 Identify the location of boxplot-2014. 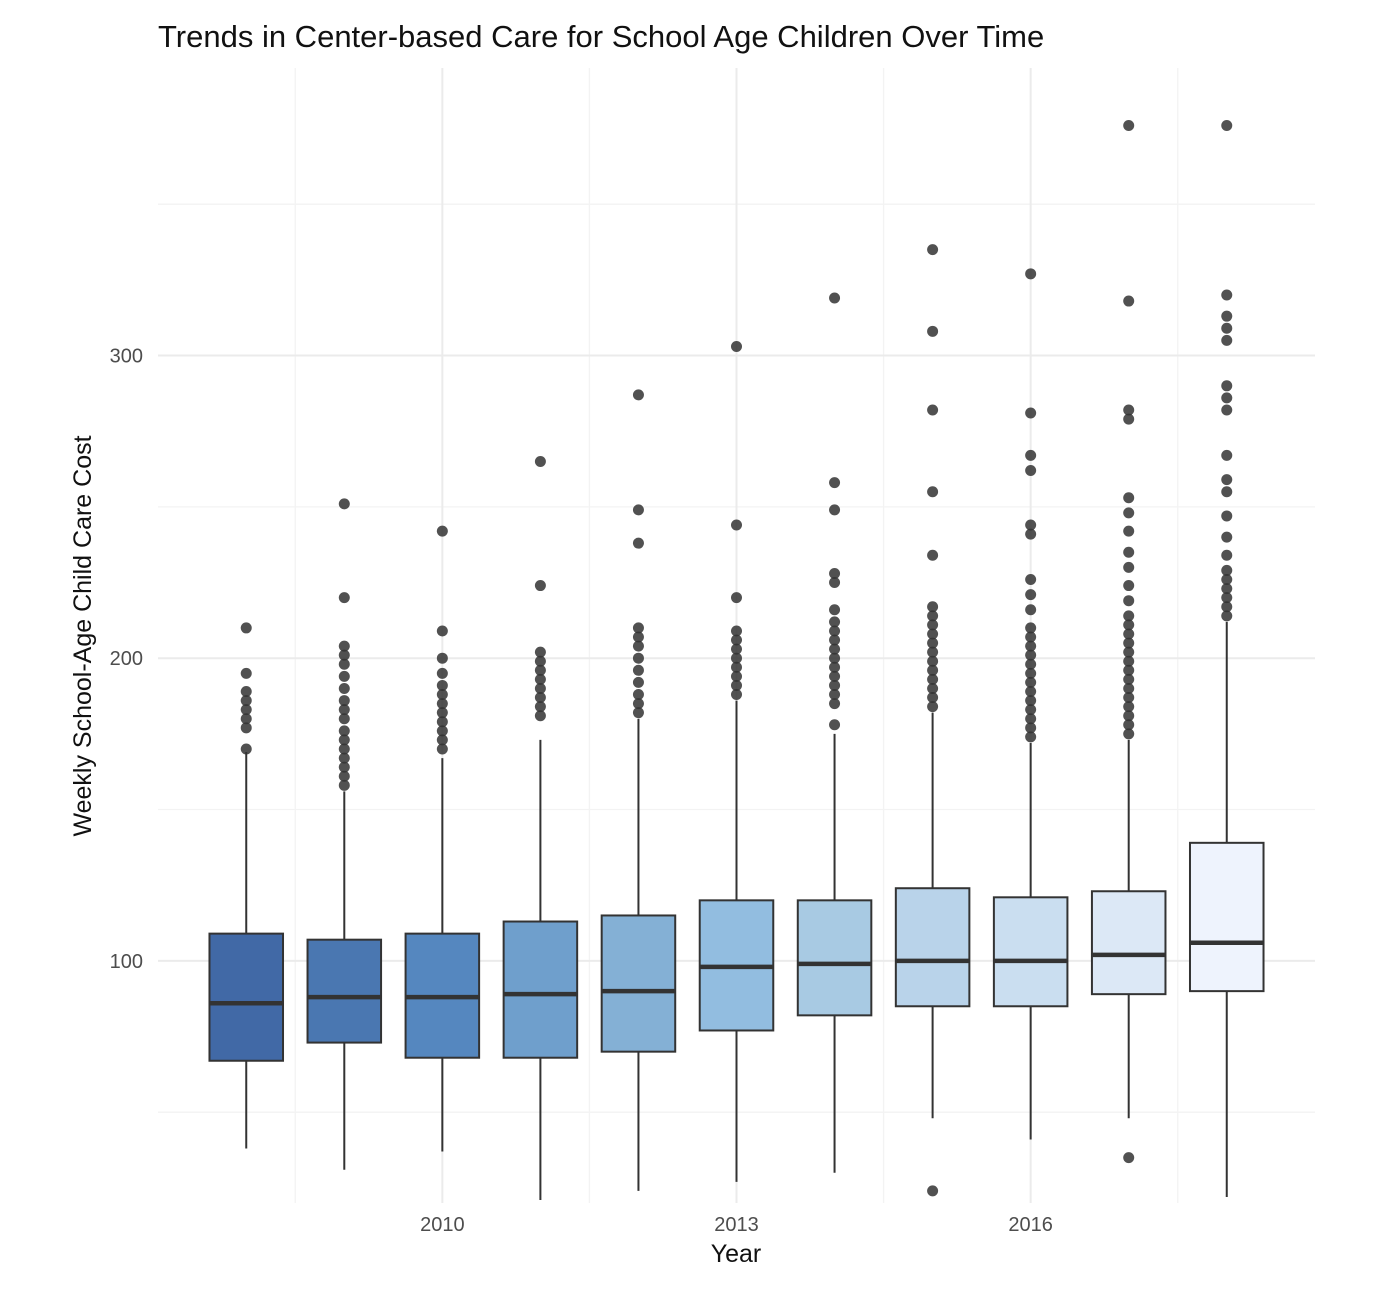
(834, 732).